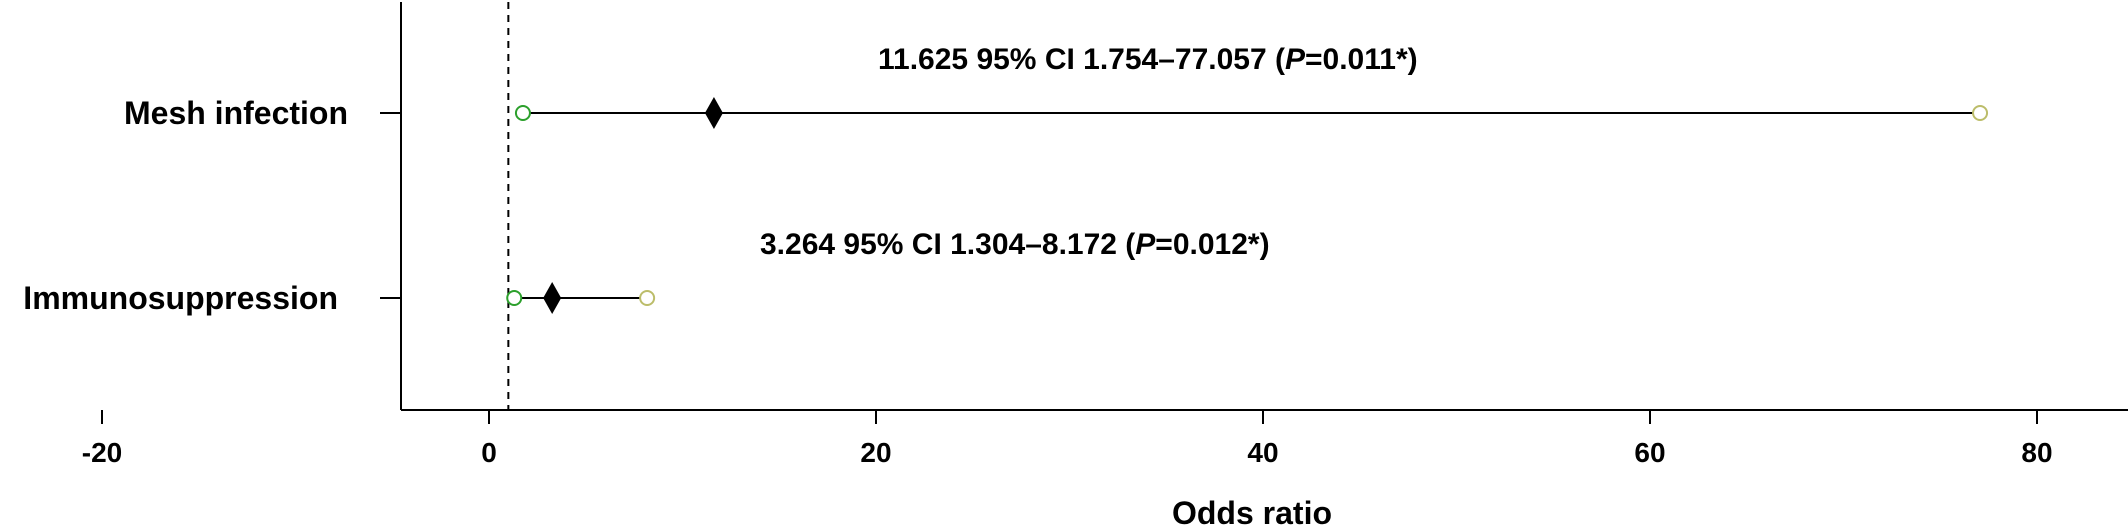 The image size is (2128, 532). Describe the element at coordinates (1252, 513) in the screenshot. I see `x-axis-label: Odds ratio` at that location.